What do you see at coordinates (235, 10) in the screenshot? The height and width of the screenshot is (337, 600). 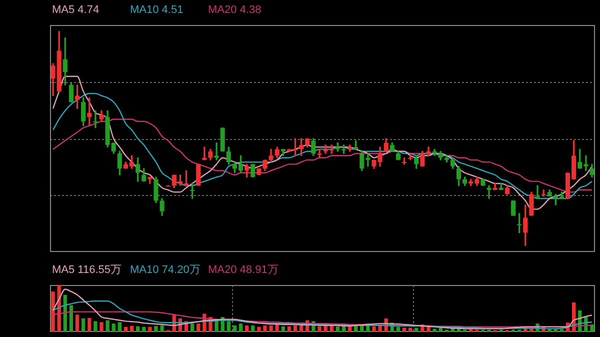 I see `text: MA20 4.38` at bounding box center [235, 10].